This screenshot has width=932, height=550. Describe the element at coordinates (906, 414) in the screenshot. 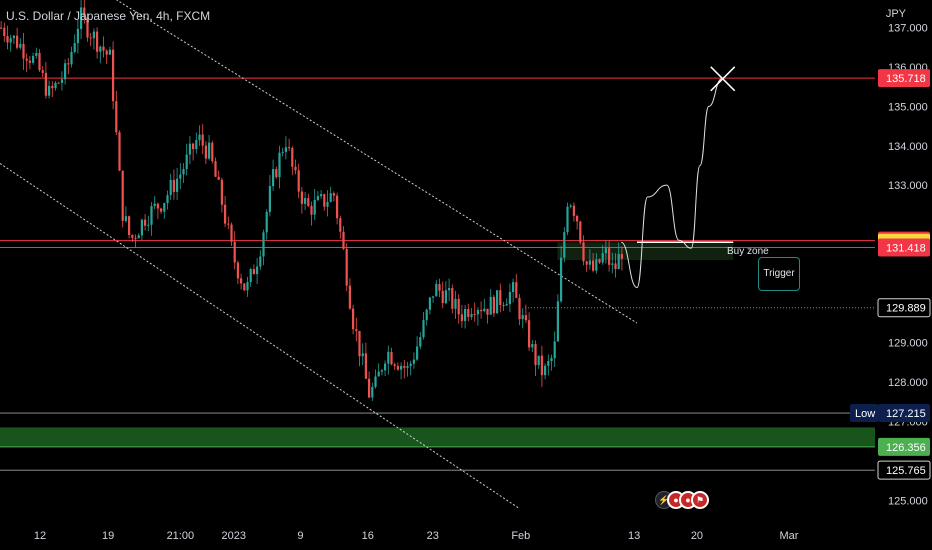

I see `price-label-text: 127.215` at that location.